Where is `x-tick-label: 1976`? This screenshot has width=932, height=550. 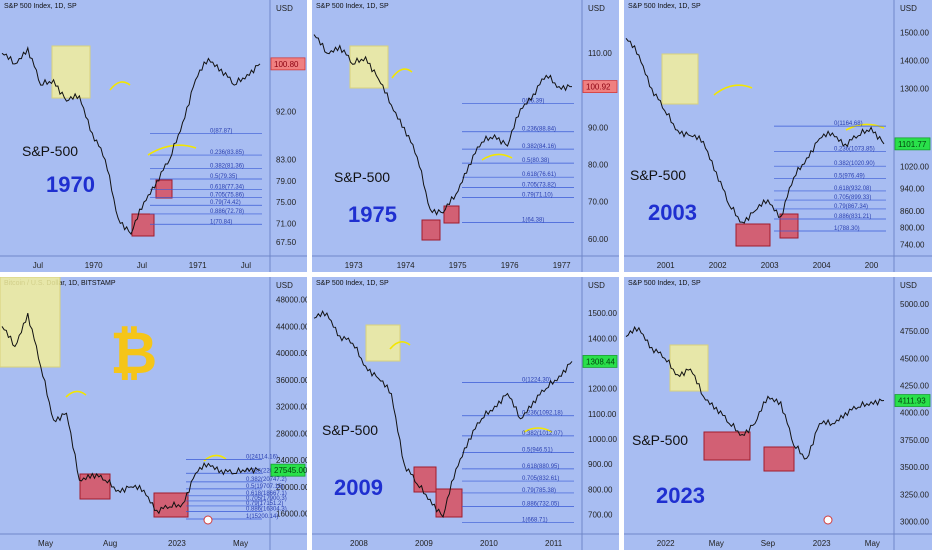
x-tick-label: 1976 is located at coordinates (510, 265).